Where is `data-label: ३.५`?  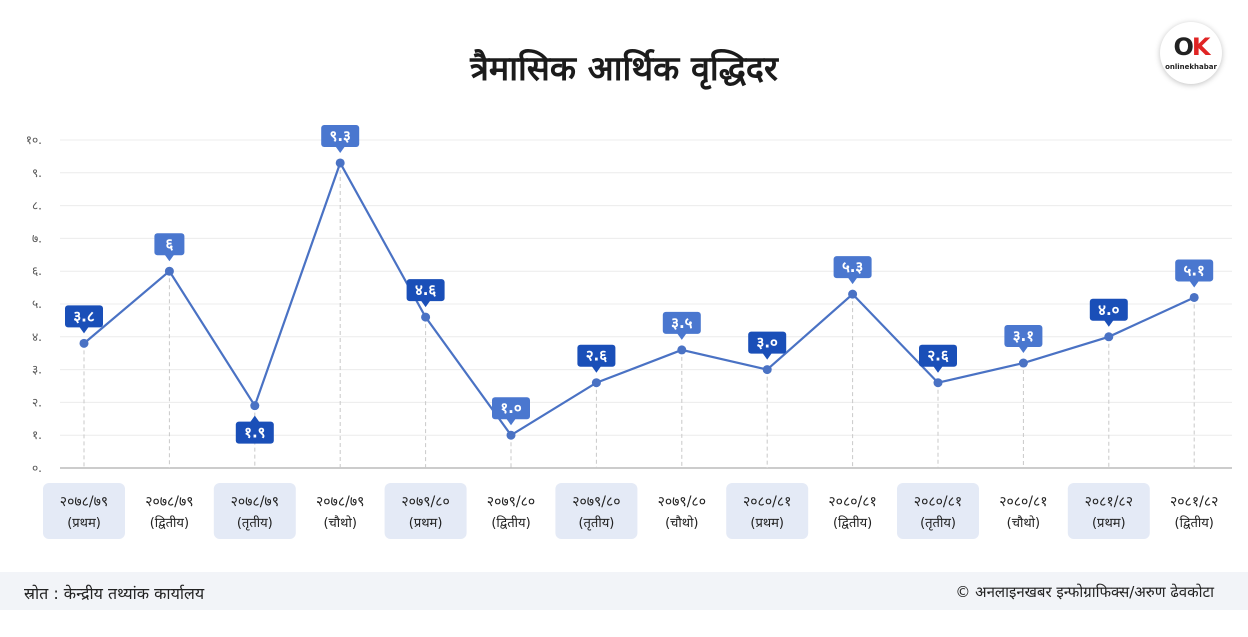 data-label: ३.५ is located at coordinates (681, 323).